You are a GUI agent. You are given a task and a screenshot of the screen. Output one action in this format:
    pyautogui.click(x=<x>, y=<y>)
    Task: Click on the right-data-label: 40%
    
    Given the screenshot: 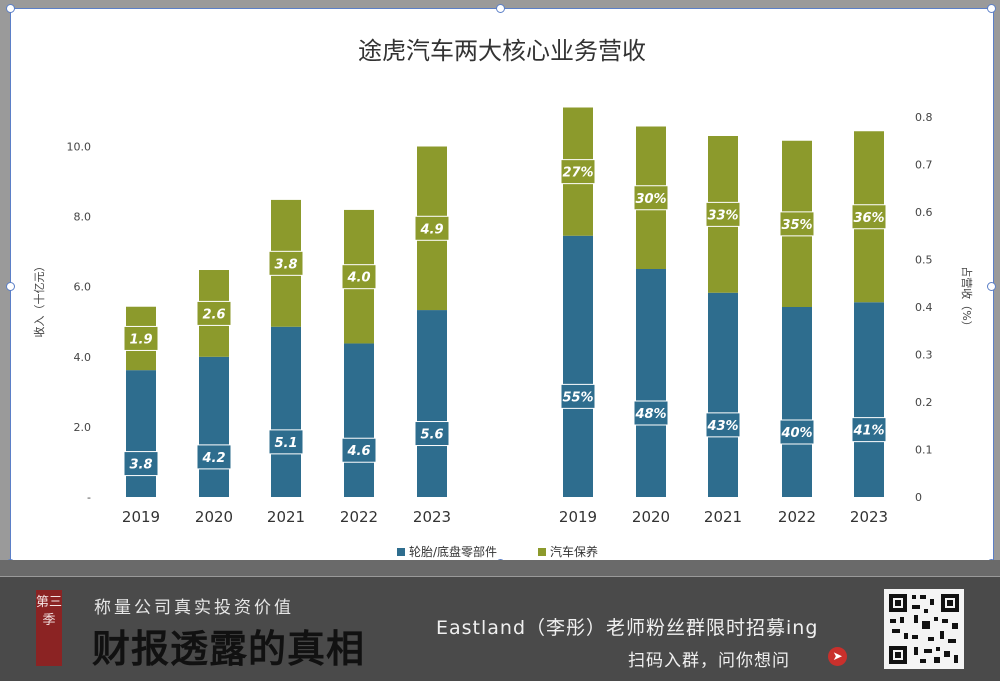 What is the action you would take?
    pyautogui.click(x=796, y=433)
    